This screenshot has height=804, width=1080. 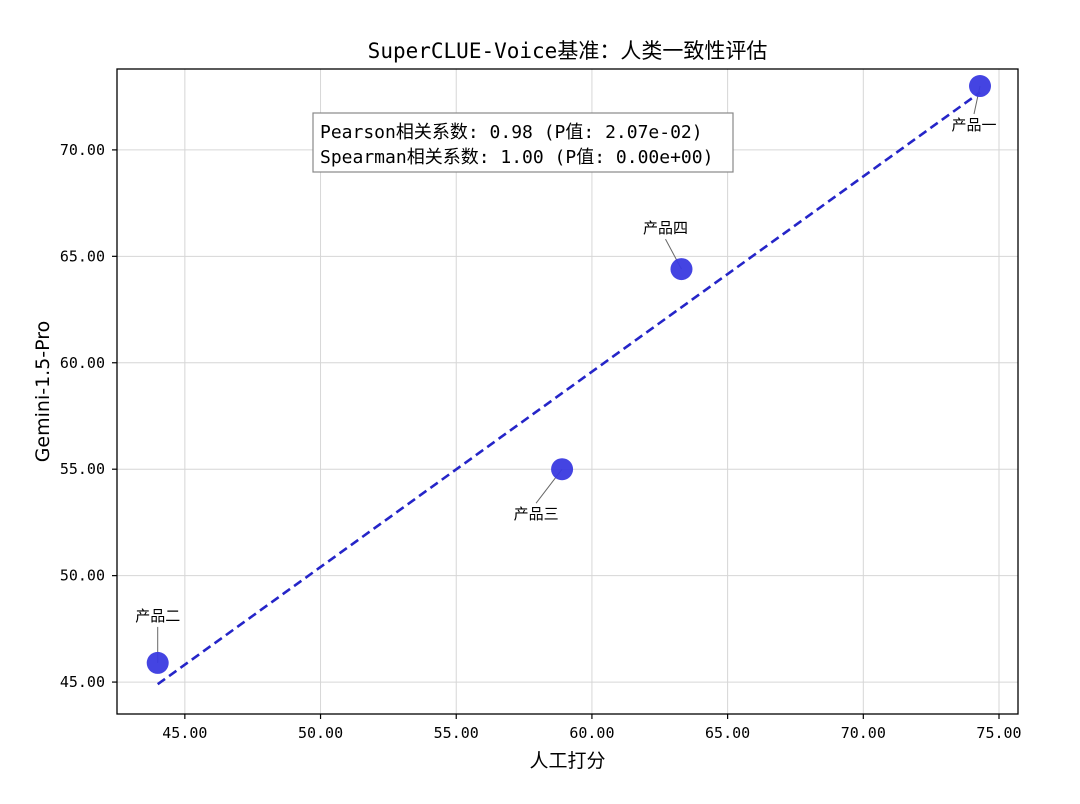 What do you see at coordinates (43, 392) in the screenshot?
I see `y-axis-label: Gemini-1.5-Pro` at bounding box center [43, 392].